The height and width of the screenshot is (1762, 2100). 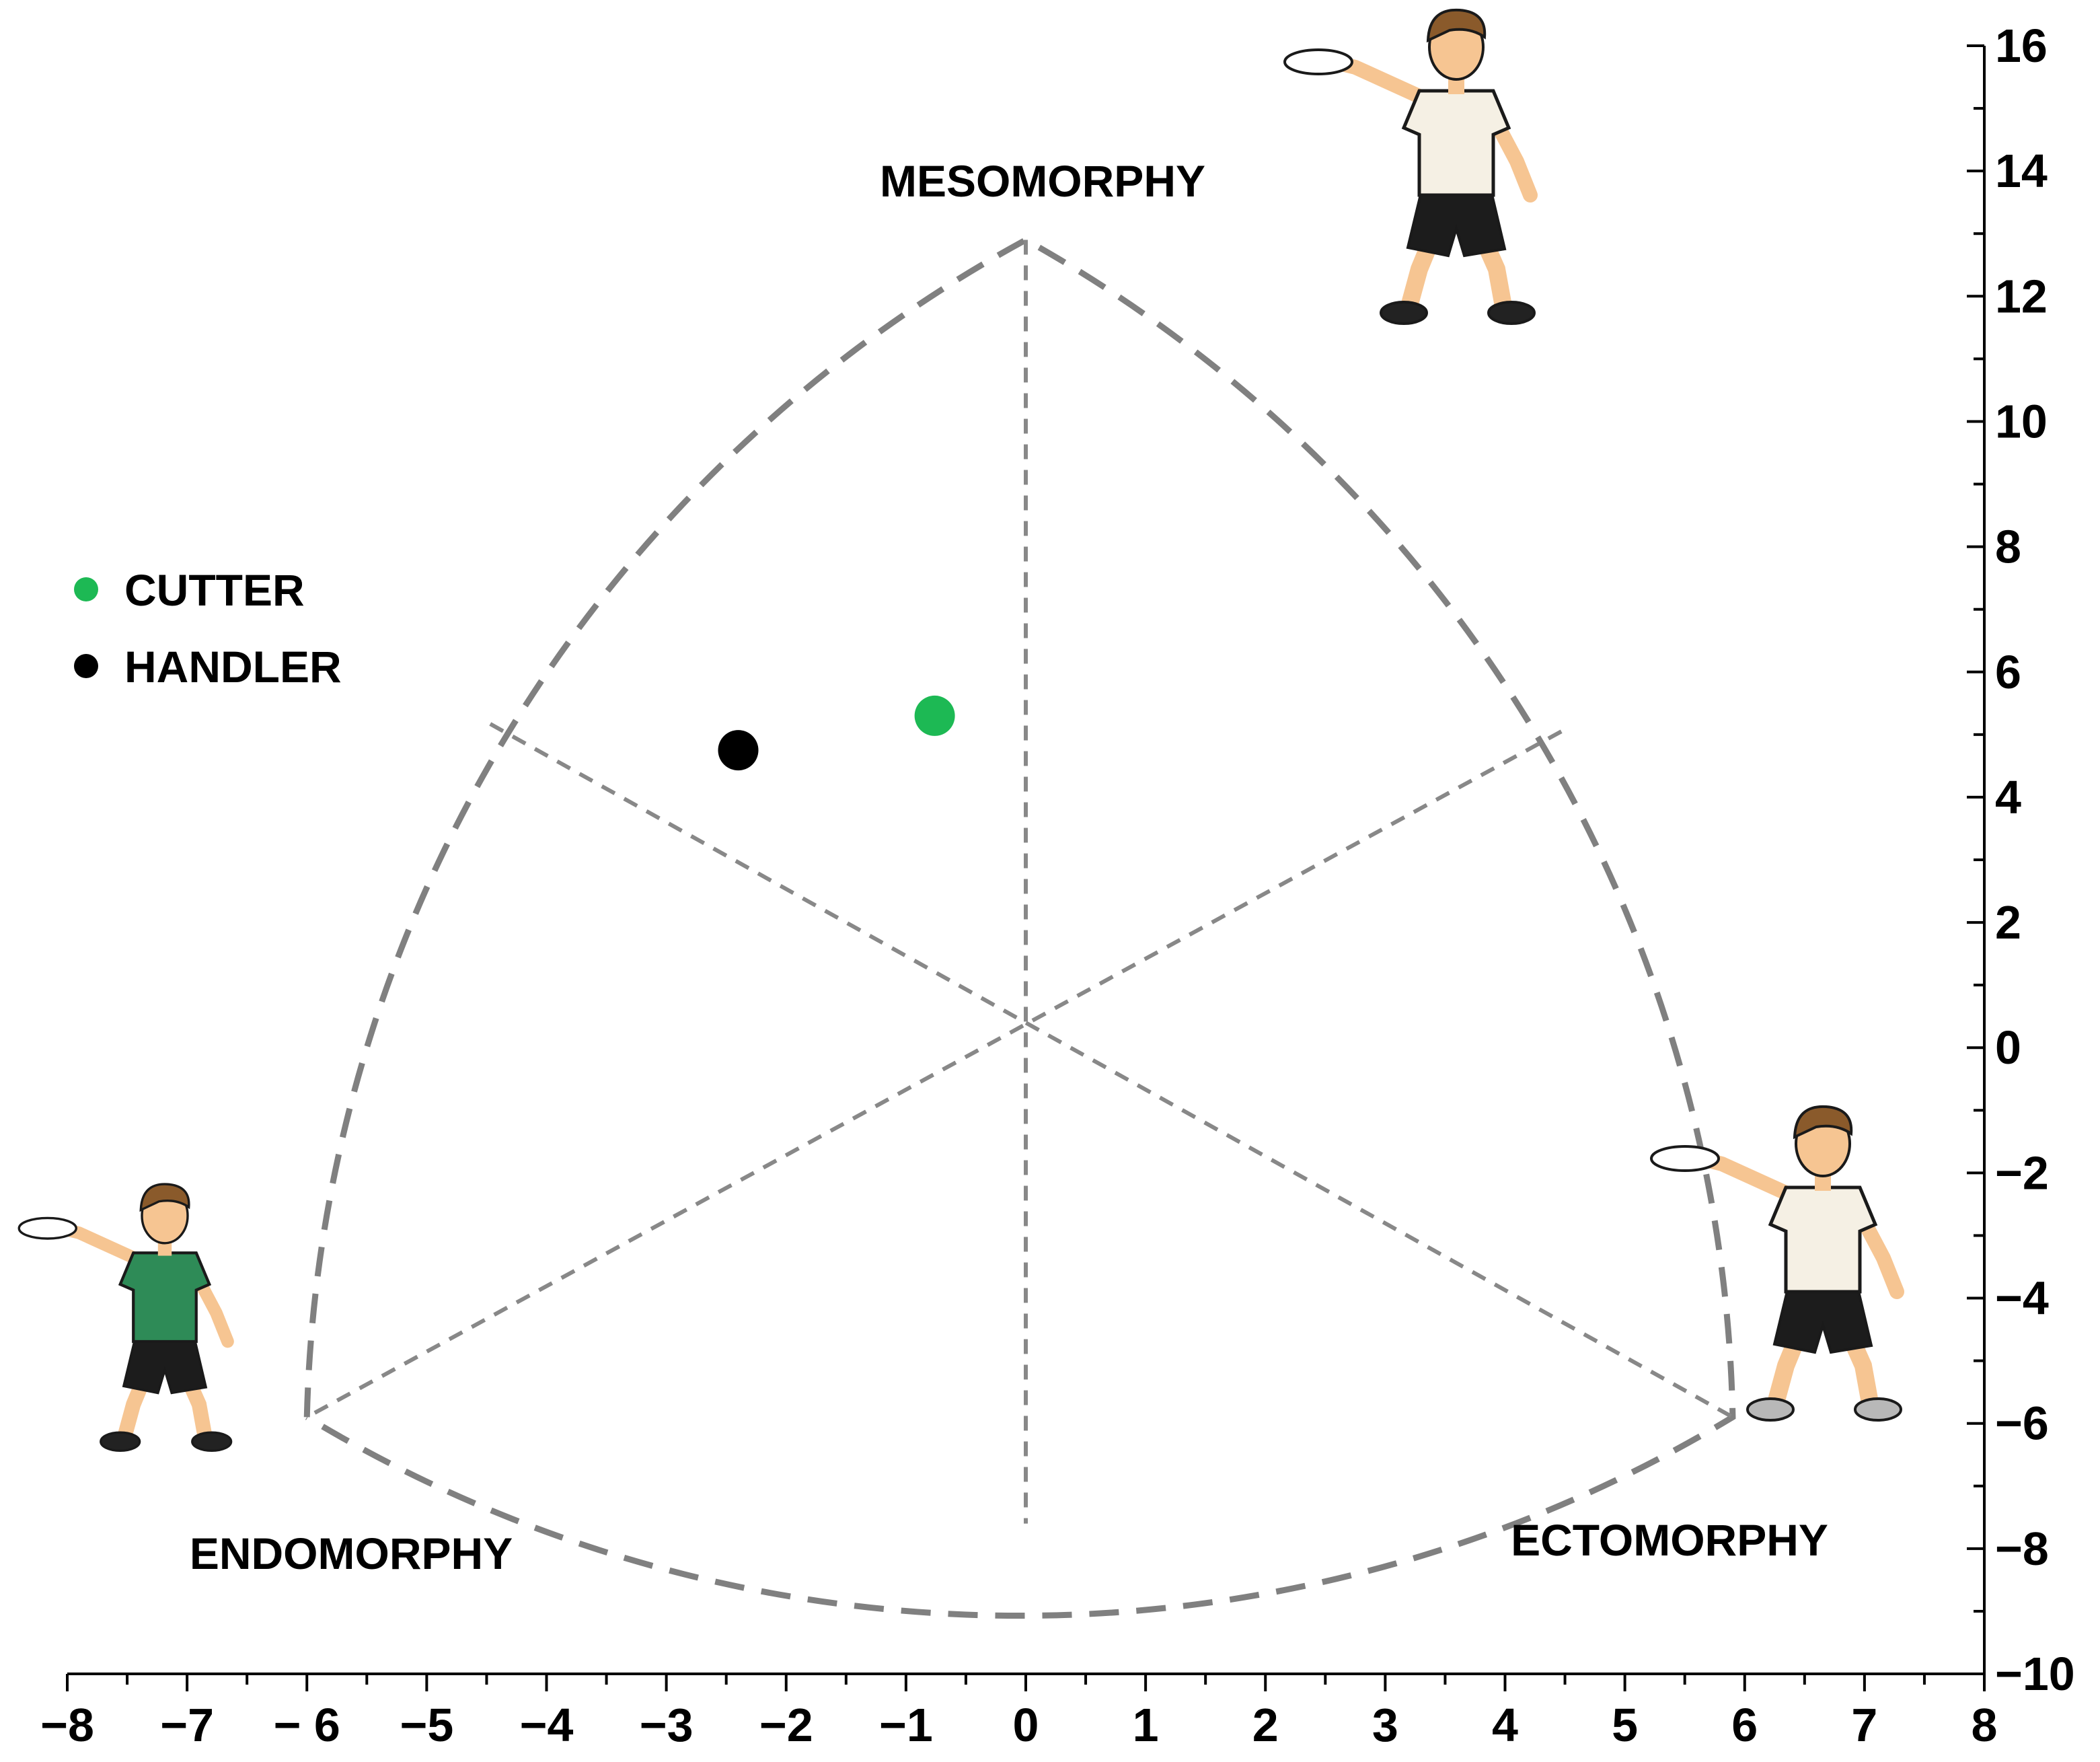 What do you see at coordinates (1625, 1725) in the screenshot?
I see `x-tick-label: 5` at bounding box center [1625, 1725].